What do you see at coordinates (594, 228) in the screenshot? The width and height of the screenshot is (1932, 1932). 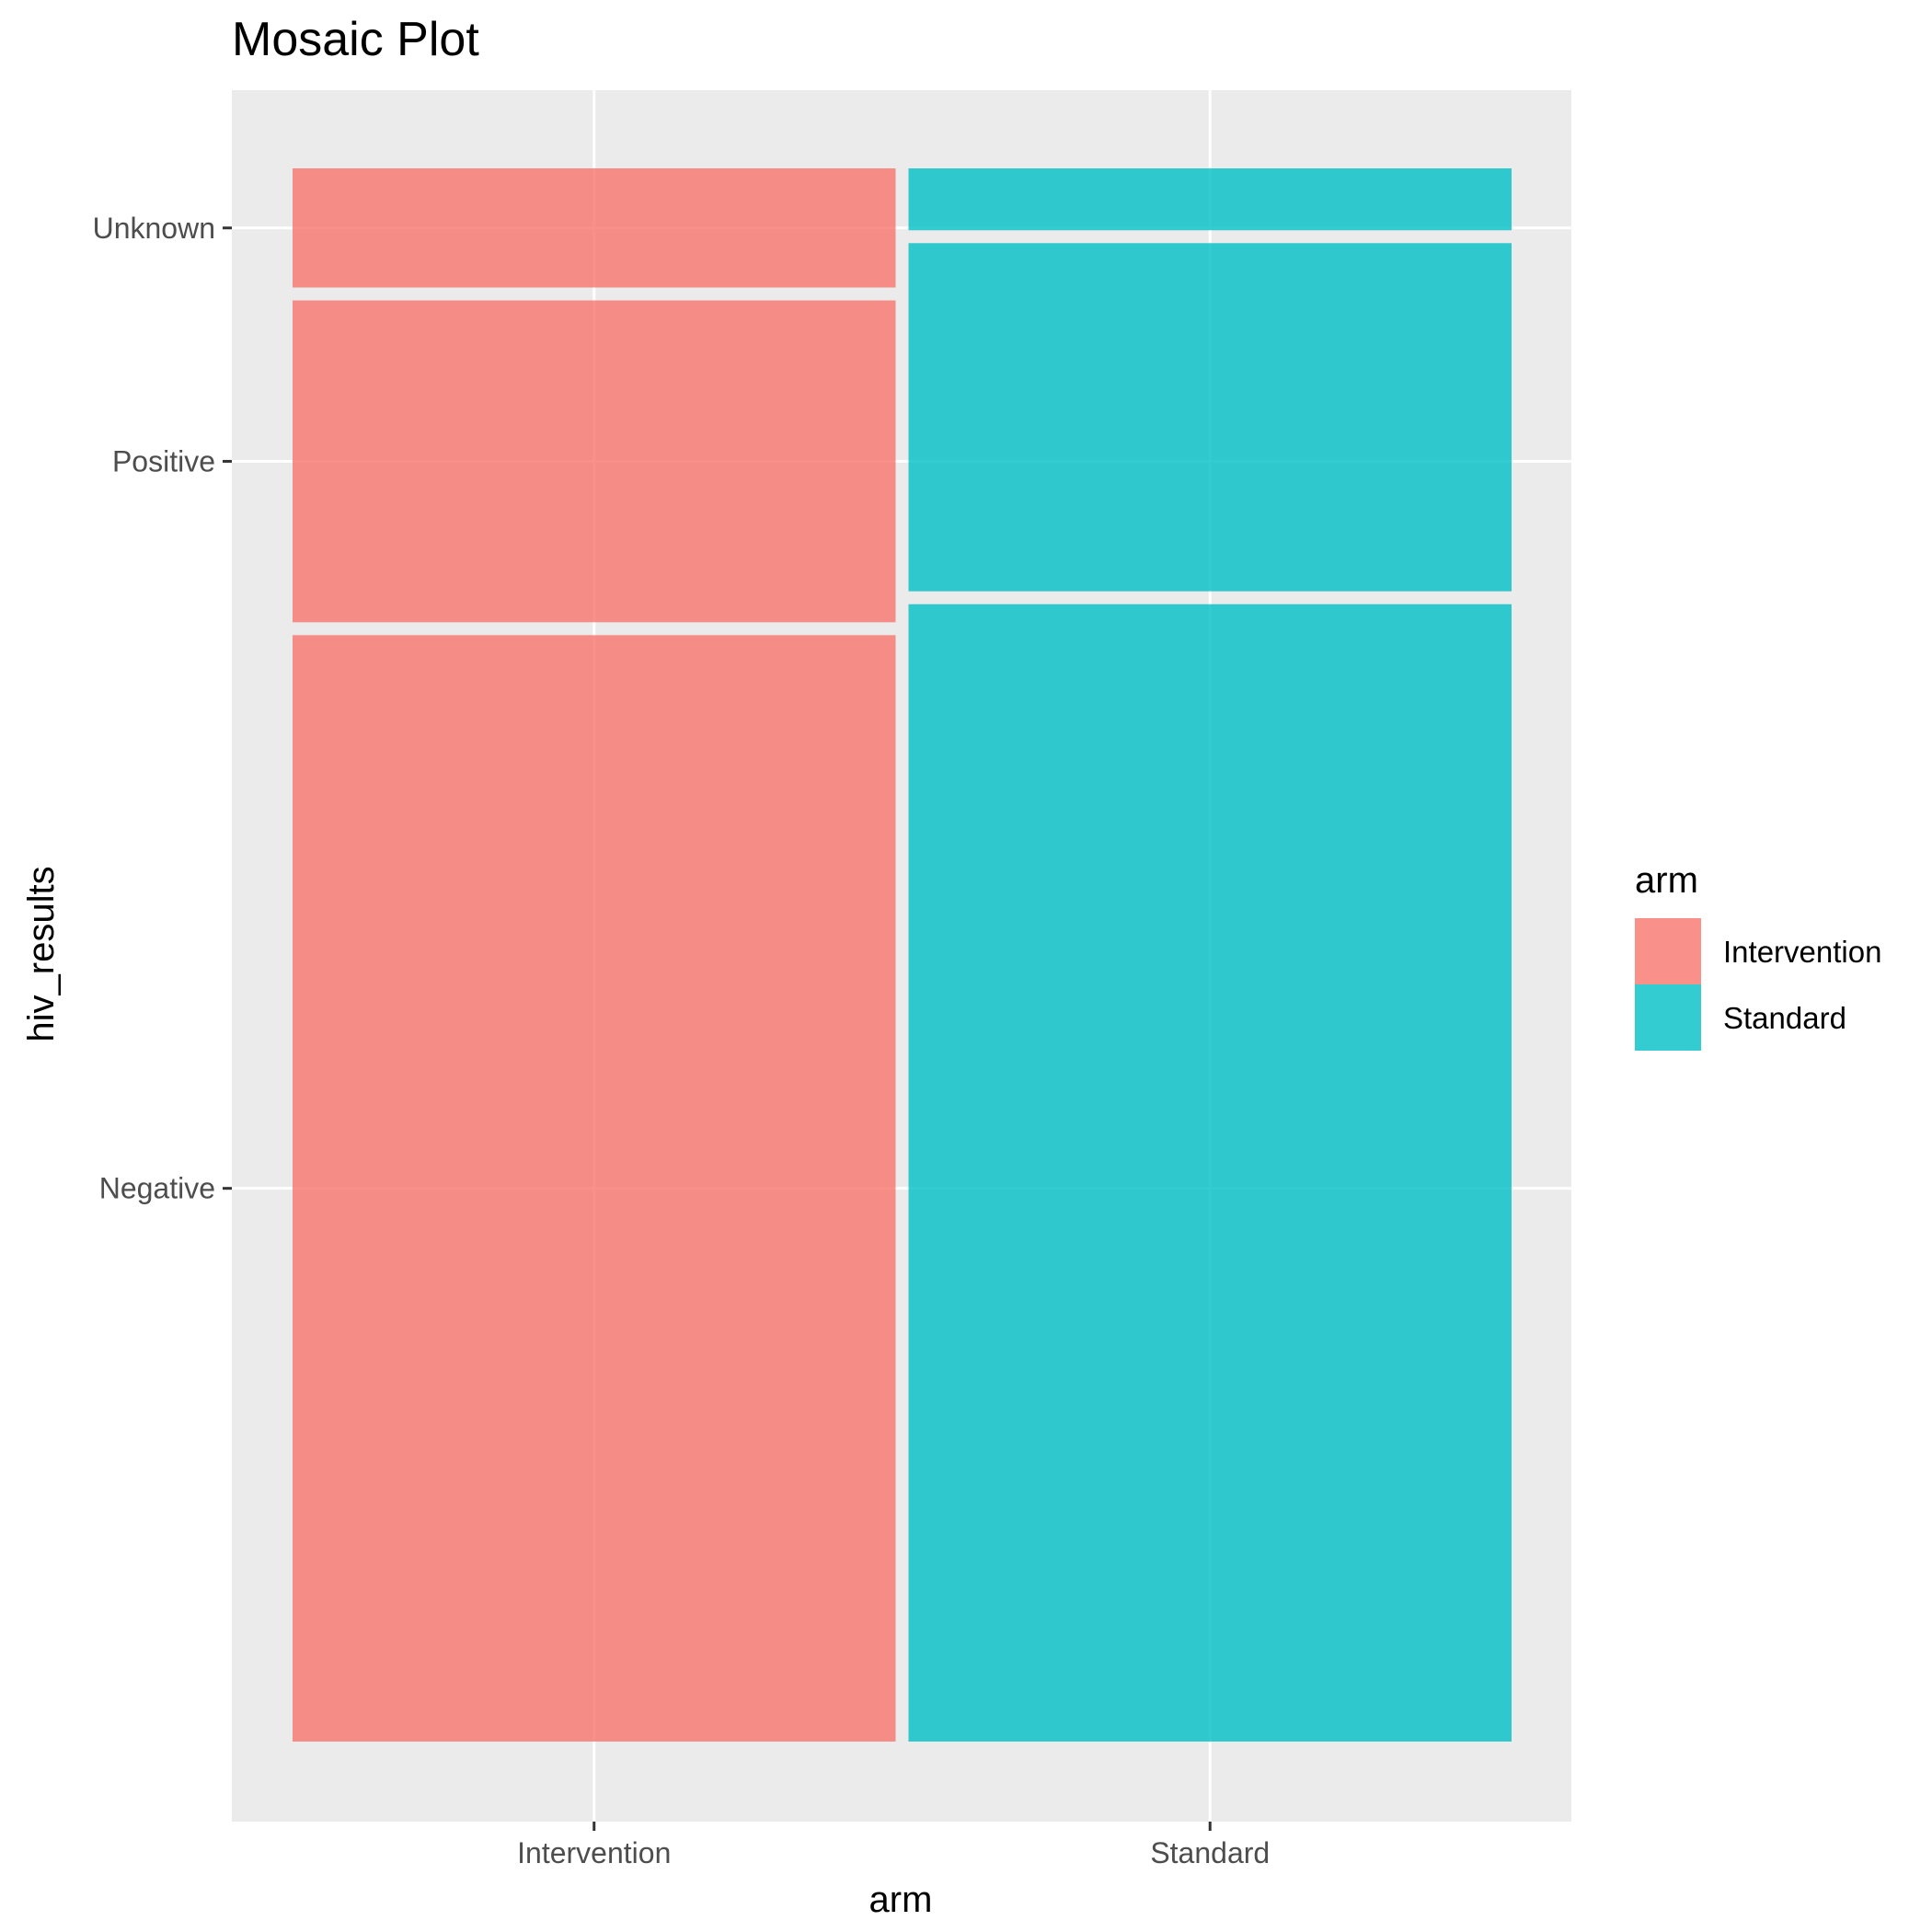 I see `tile-intervention-unknown` at bounding box center [594, 228].